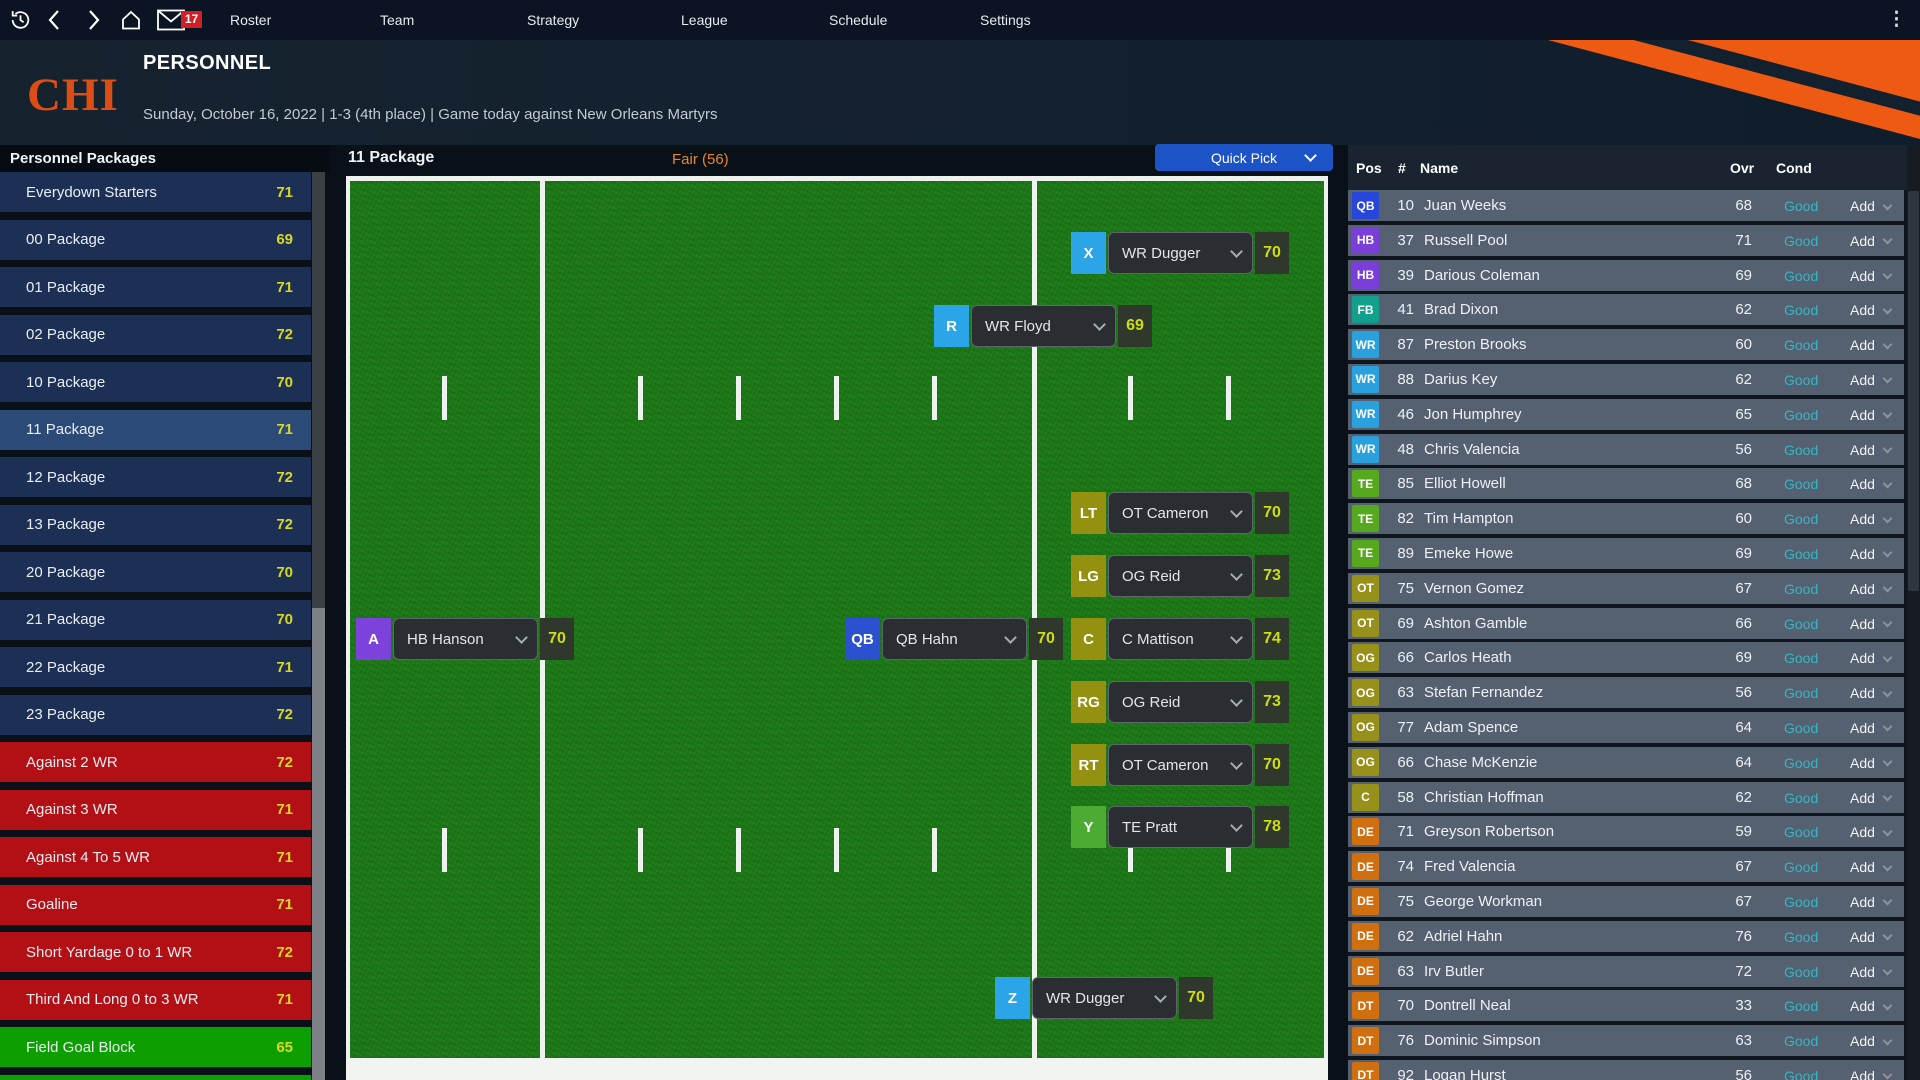  I want to click on package-item: Short Yardage 0 to 1 WR 72, so click(155, 952).